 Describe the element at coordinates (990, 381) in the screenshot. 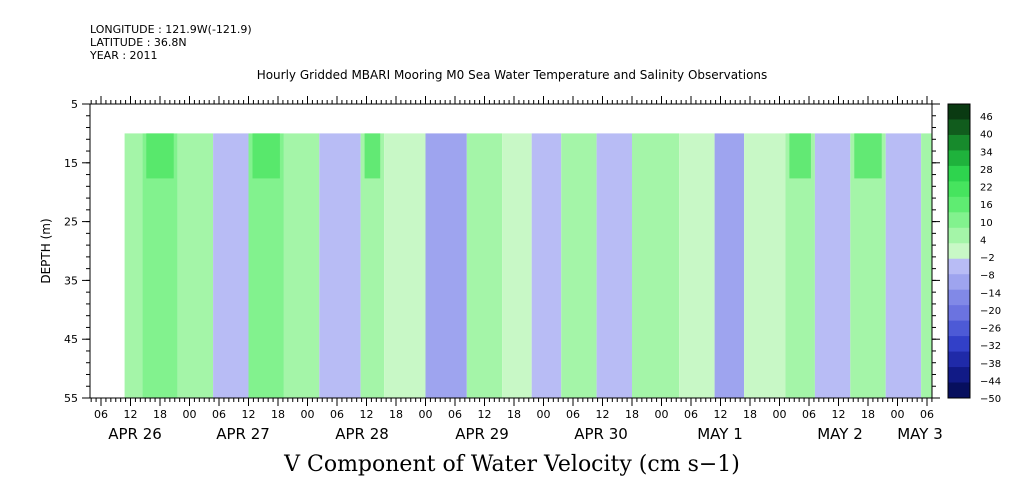

I see `colorbar-label: −44` at that location.